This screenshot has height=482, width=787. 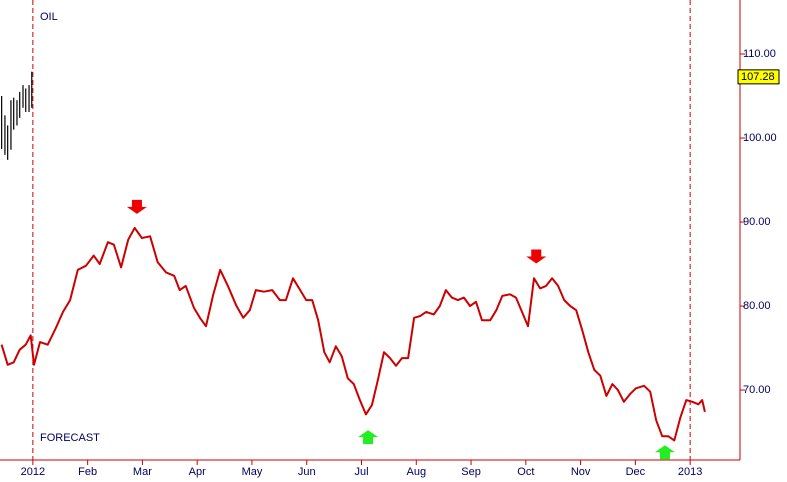 I want to click on y-tick-label: 90.00, so click(x=757, y=222).